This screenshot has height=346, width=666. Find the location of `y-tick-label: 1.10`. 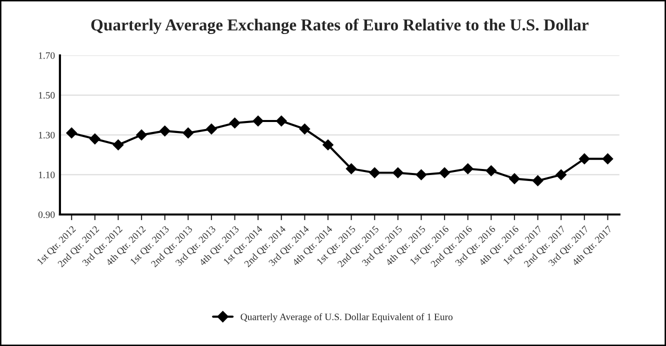

y-tick-label: 1.10 is located at coordinates (46, 175).